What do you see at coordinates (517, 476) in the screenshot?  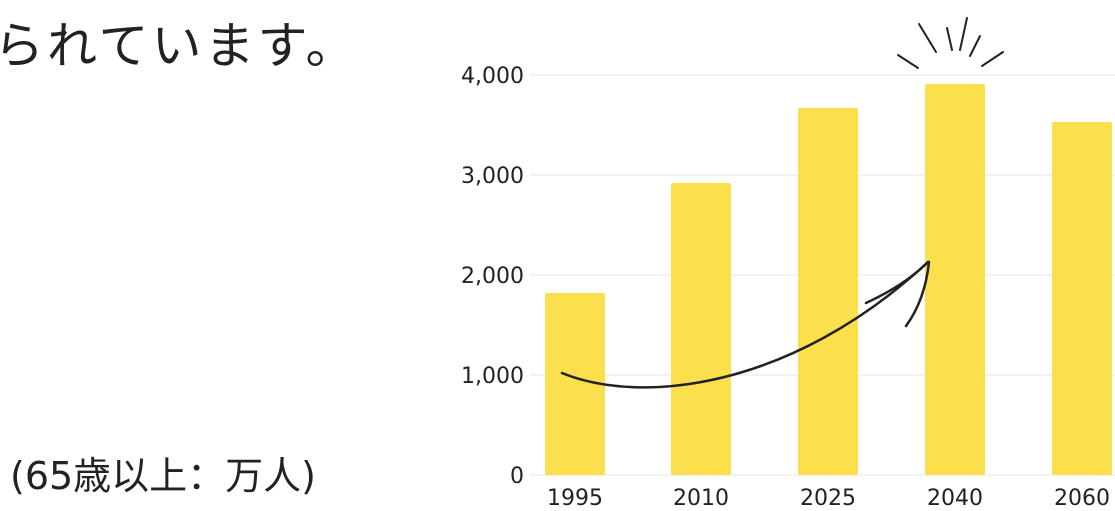 I see `y-tick-label: 0` at bounding box center [517, 476].